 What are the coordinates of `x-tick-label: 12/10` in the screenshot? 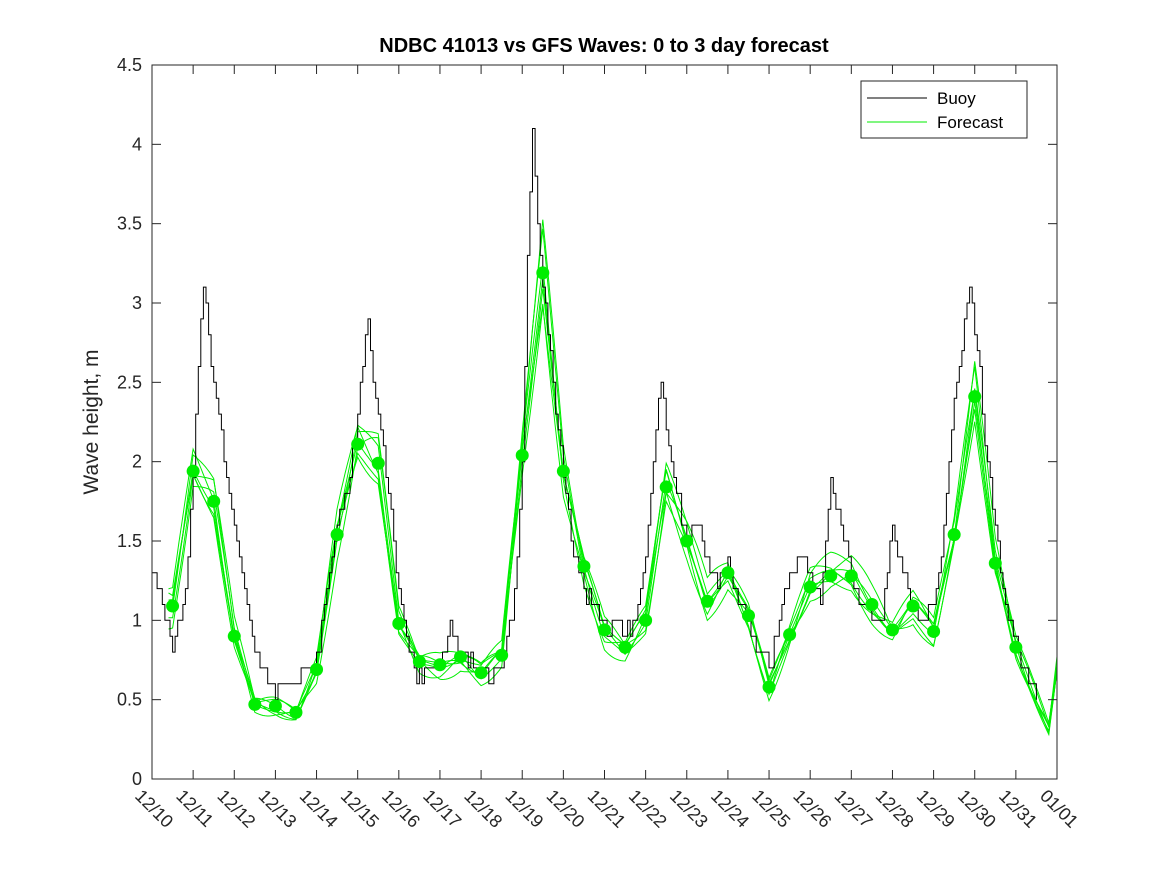 It's located at (154, 809).